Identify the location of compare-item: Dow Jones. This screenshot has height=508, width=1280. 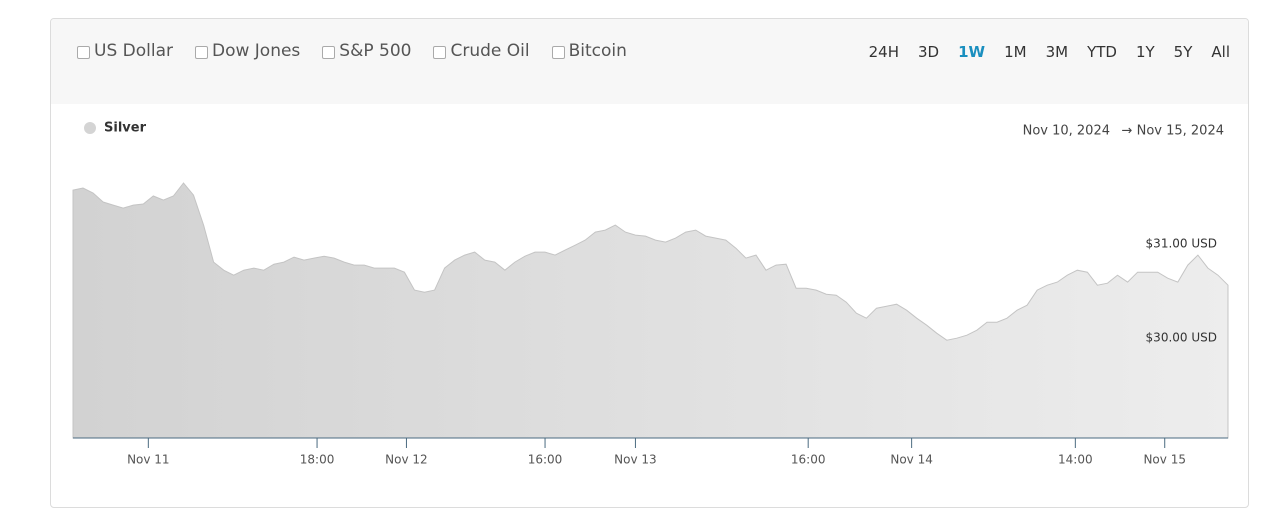
(247, 51).